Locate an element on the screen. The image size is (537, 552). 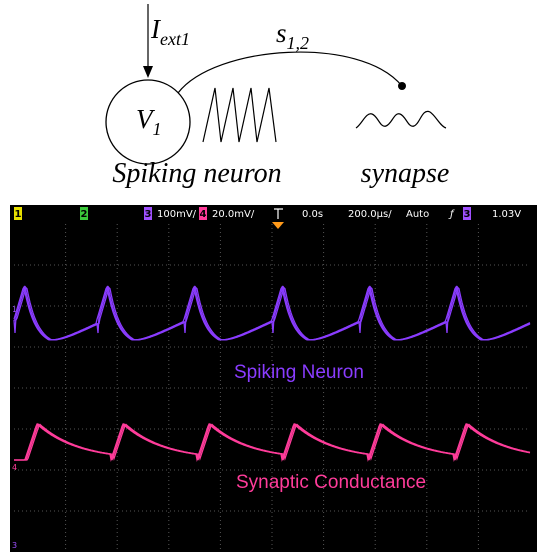
trace-label: Synaptic Conductance is located at coordinates (331, 482).